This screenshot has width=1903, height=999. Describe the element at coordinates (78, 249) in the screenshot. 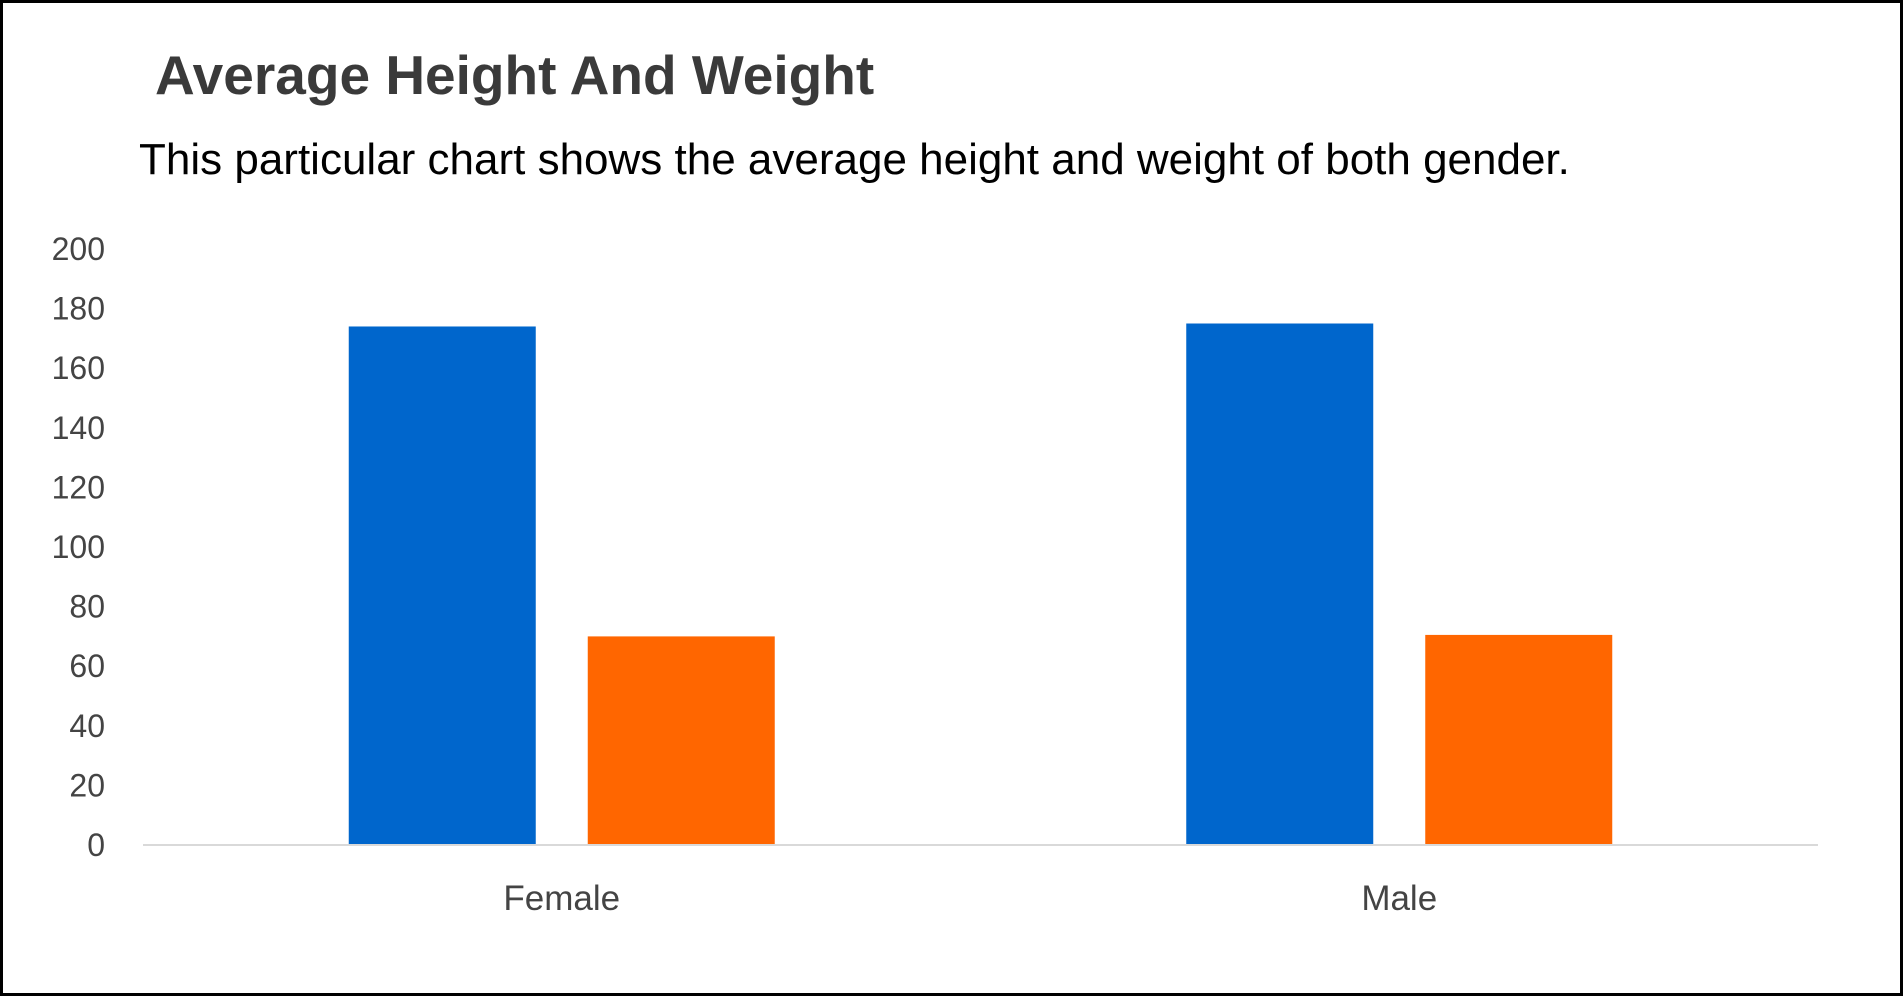

I see `y-tick-label: 200` at that location.